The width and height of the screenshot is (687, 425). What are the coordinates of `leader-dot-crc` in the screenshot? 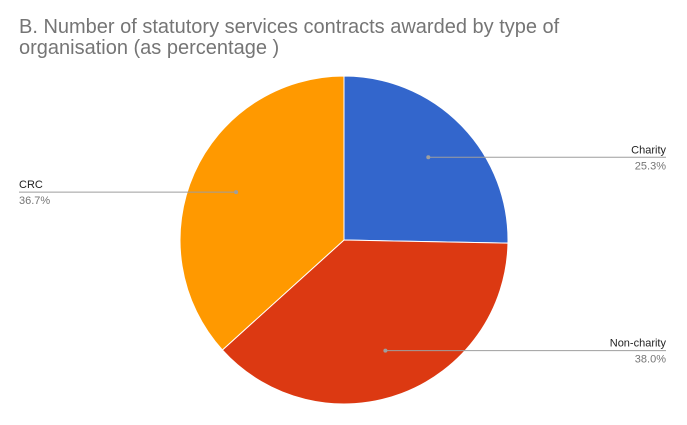 It's located at (236, 192).